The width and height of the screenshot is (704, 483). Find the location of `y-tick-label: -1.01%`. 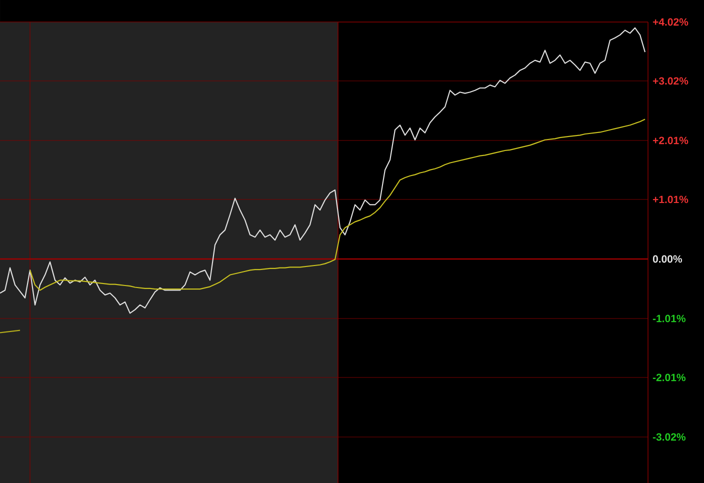

y-tick-label: -1.01% is located at coordinates (669, 318).